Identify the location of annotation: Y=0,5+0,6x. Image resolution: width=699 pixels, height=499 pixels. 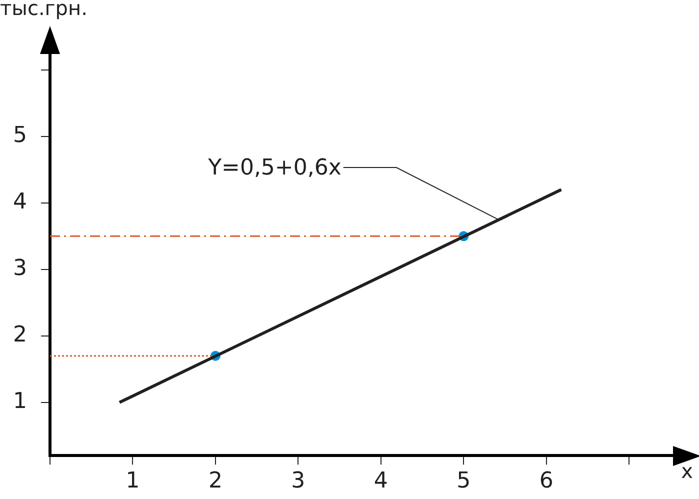
(274, 168).